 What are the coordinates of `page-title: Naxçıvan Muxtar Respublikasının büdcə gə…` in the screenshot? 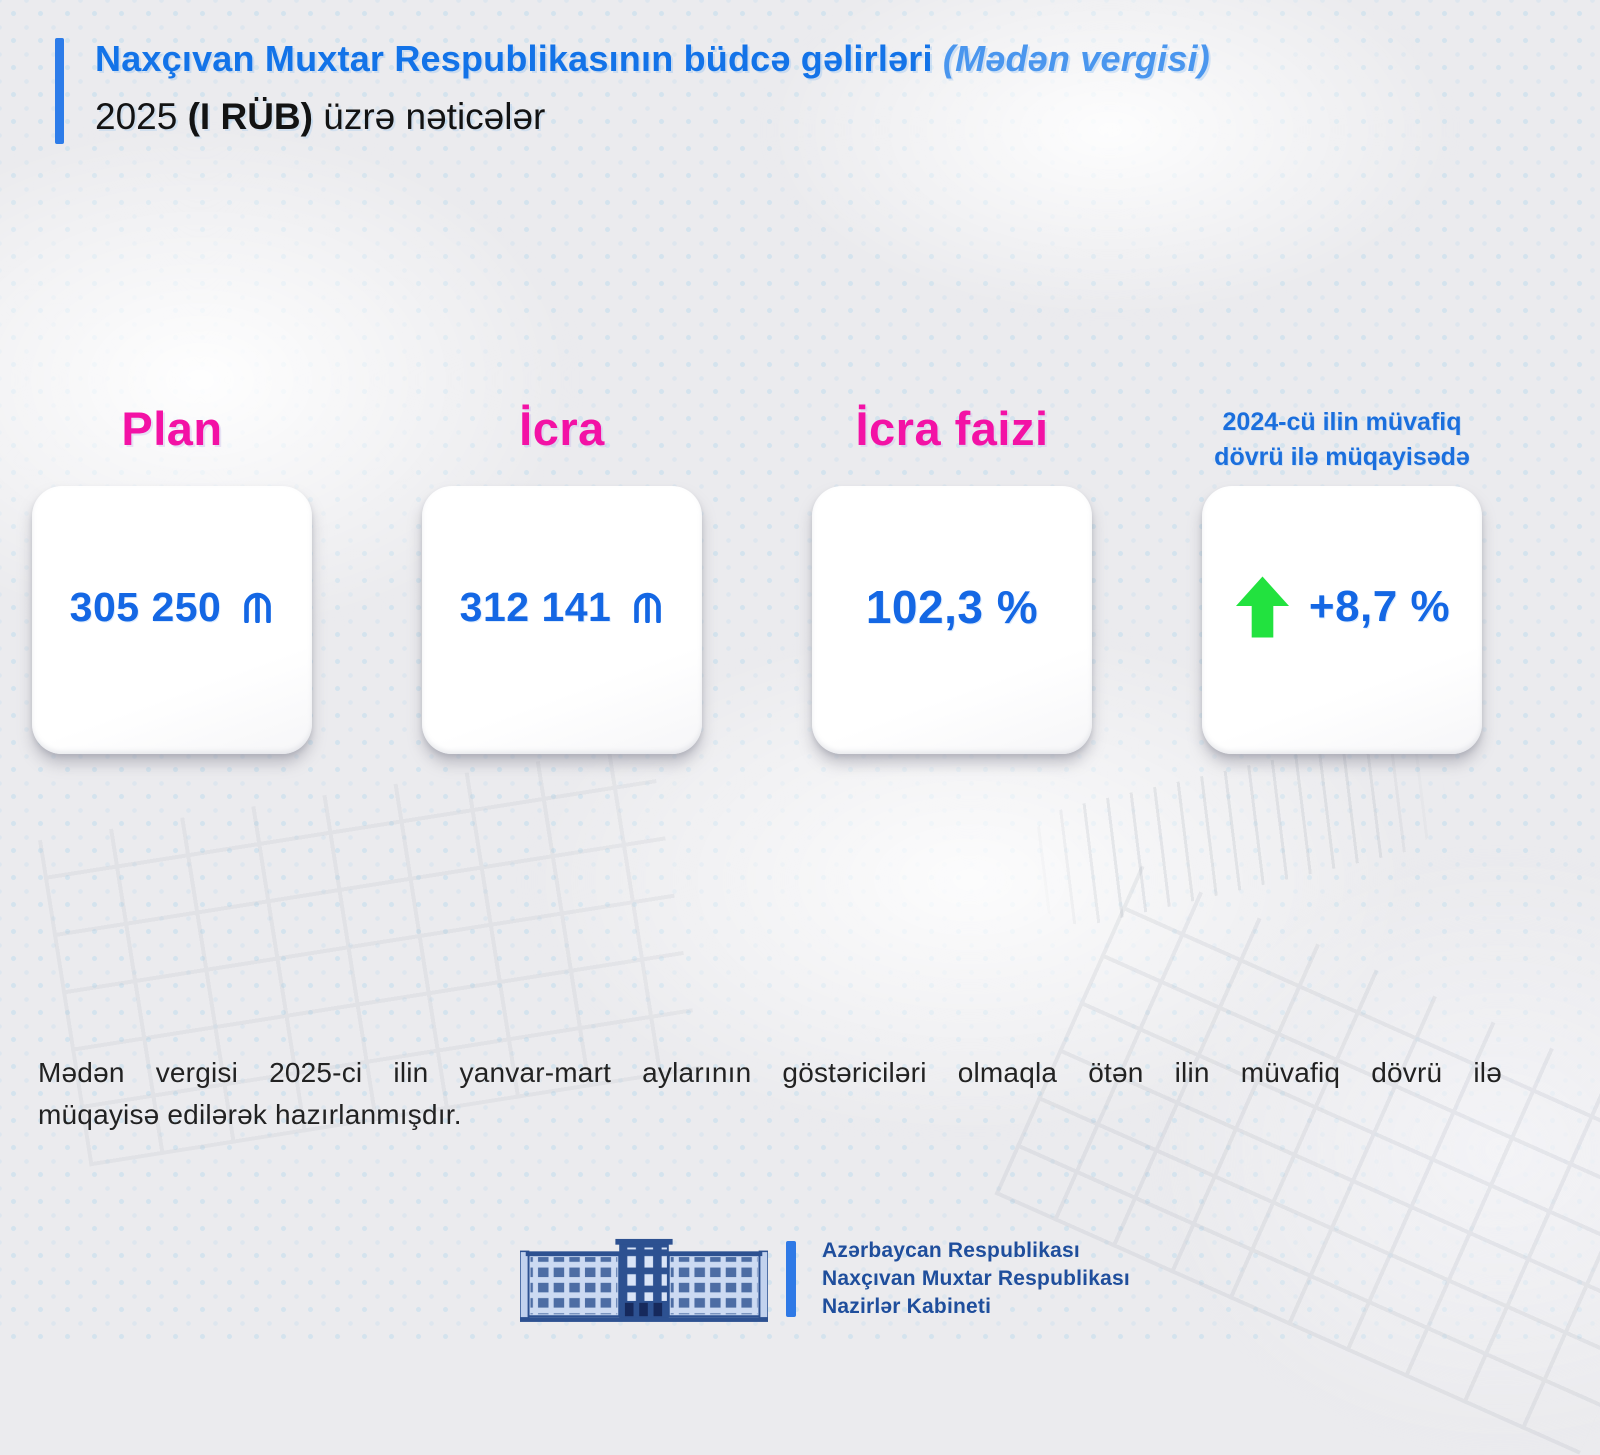 It's located at (632, 91).